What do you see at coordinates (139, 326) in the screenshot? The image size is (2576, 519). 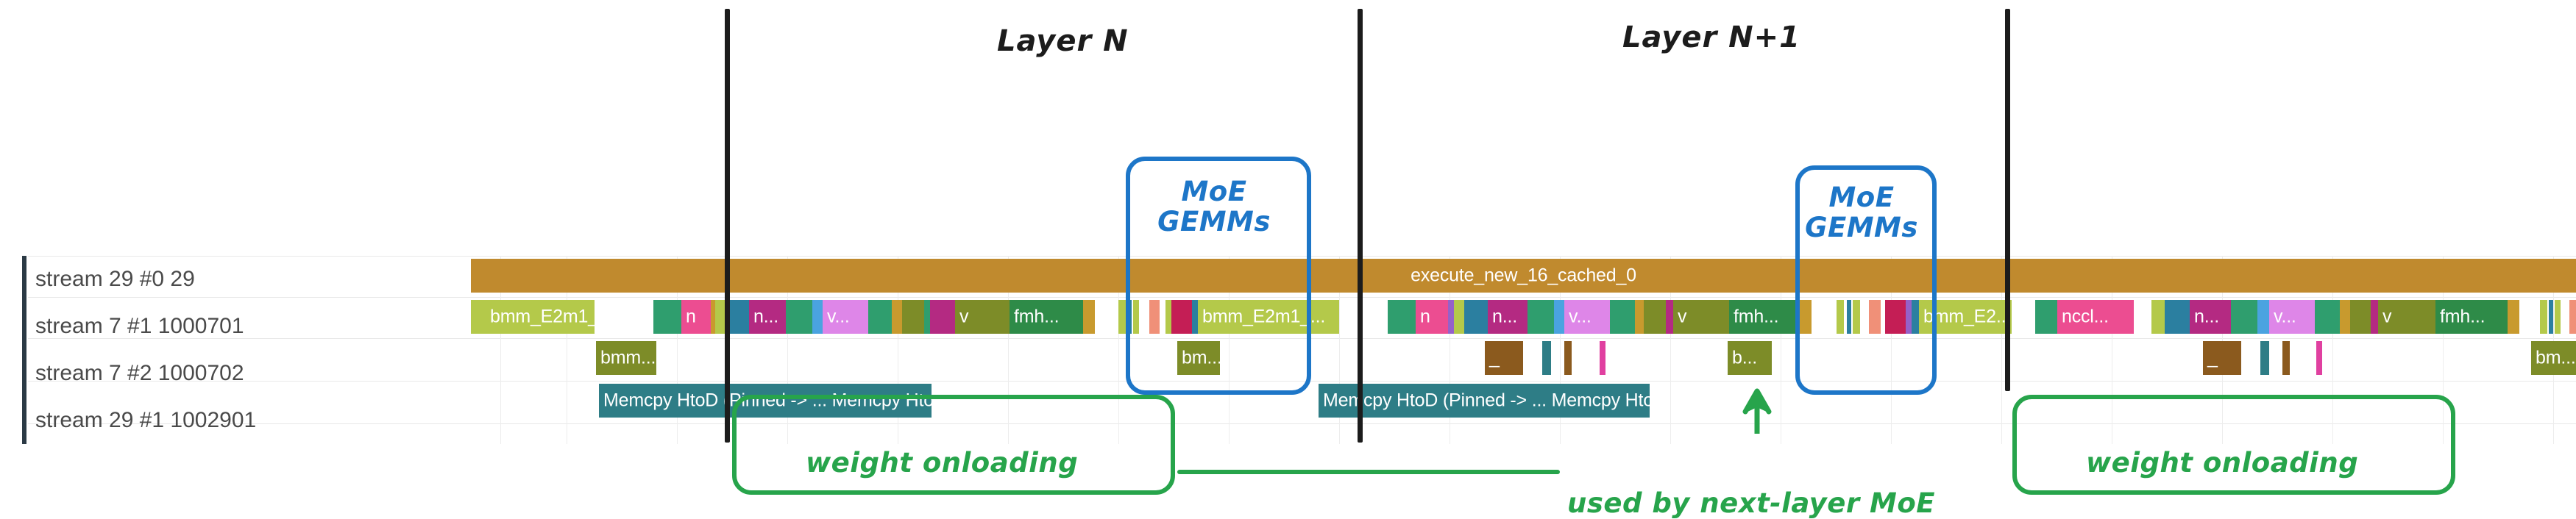 I see `track-label-stream-7-1: stream 7 #1 1000701` at bounding box center [139, 326].